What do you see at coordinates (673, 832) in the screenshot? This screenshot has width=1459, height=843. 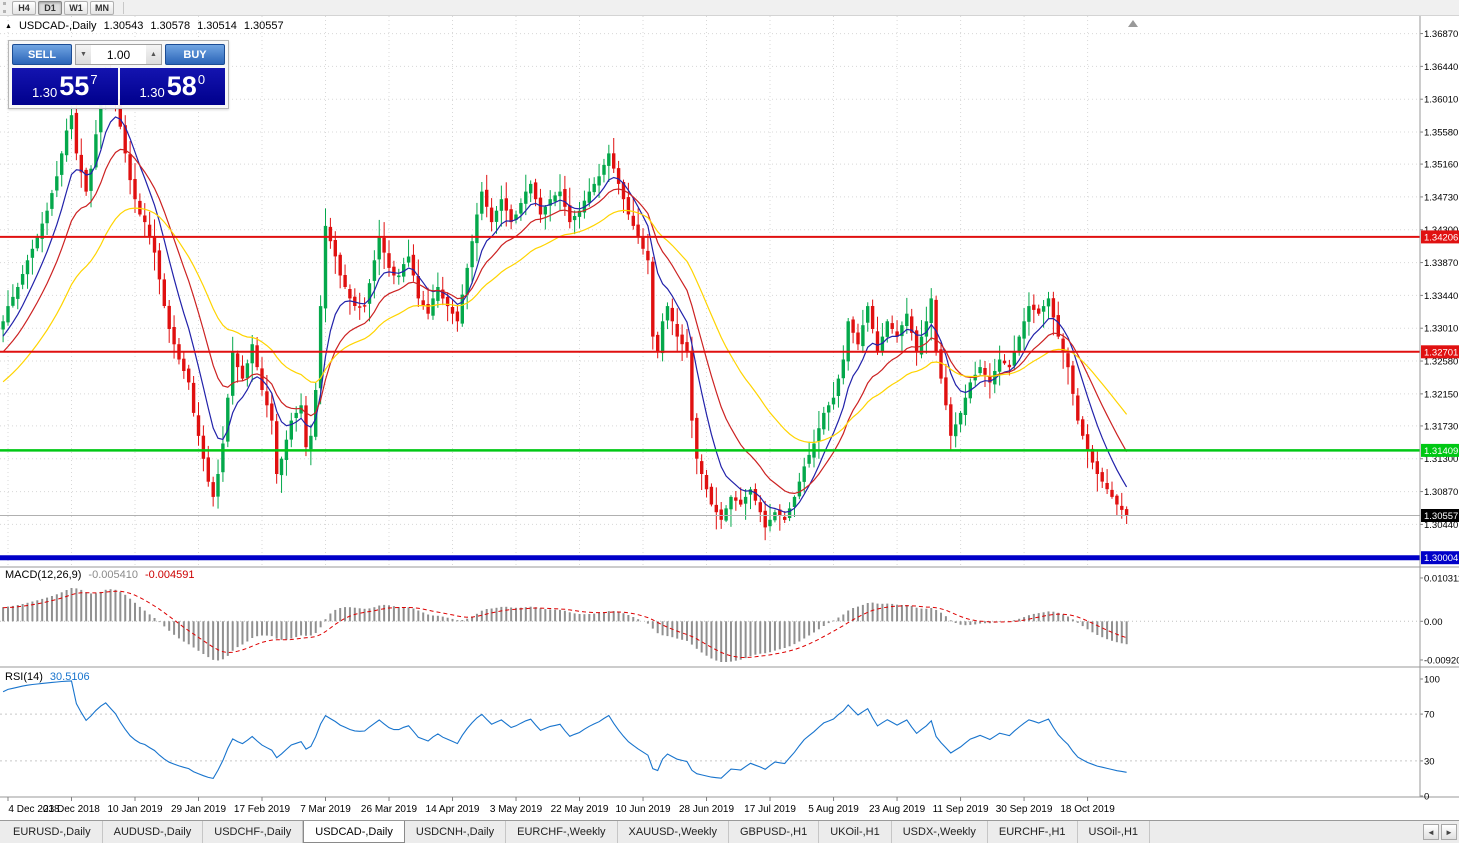 I see `chart-tab-xauusd-weekly: XAUUSD-,Weekly` at bounding box center [673, 832].